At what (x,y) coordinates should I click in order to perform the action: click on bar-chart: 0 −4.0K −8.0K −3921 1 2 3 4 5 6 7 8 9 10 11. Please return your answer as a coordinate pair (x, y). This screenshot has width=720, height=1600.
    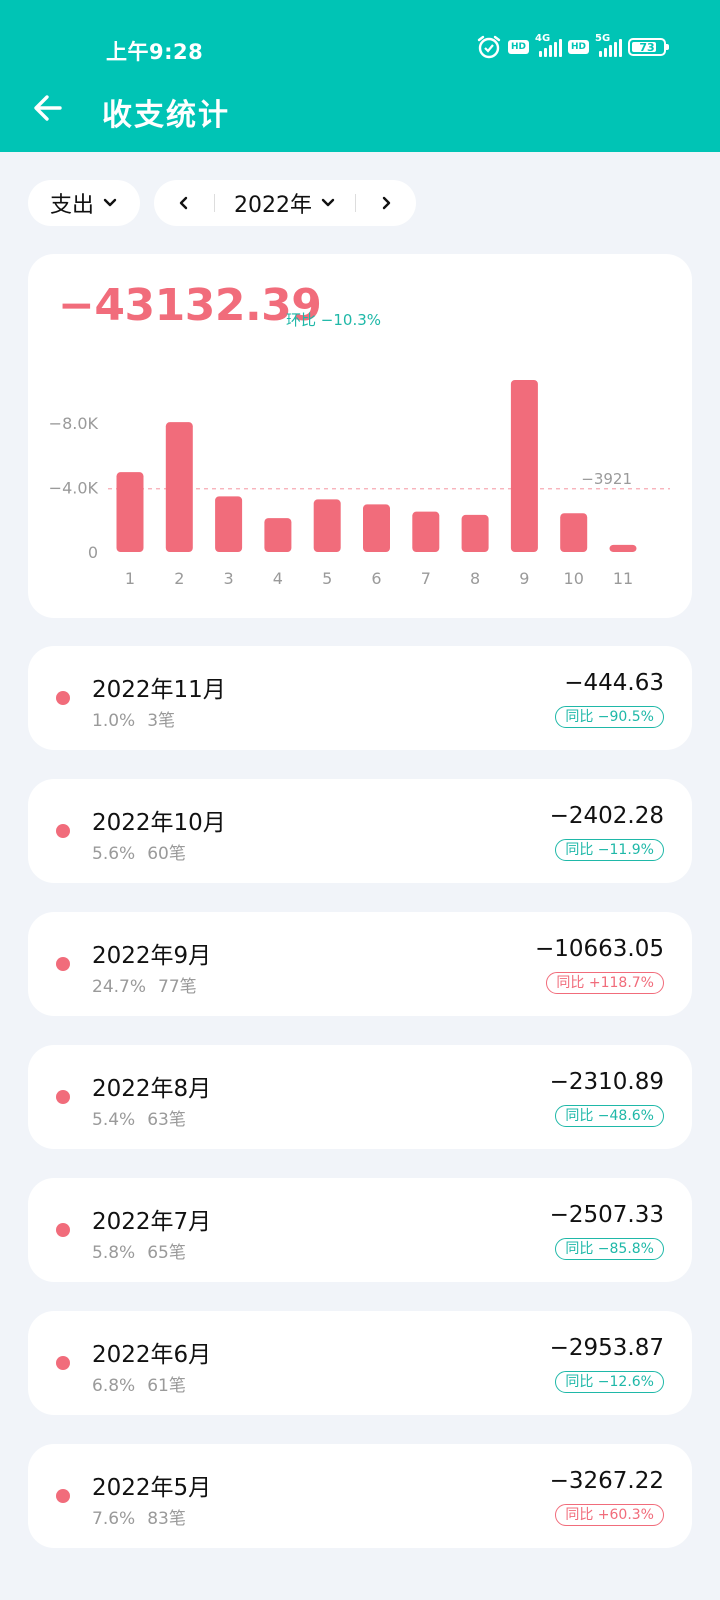
    Looking at the image, I should click on (359, 484).